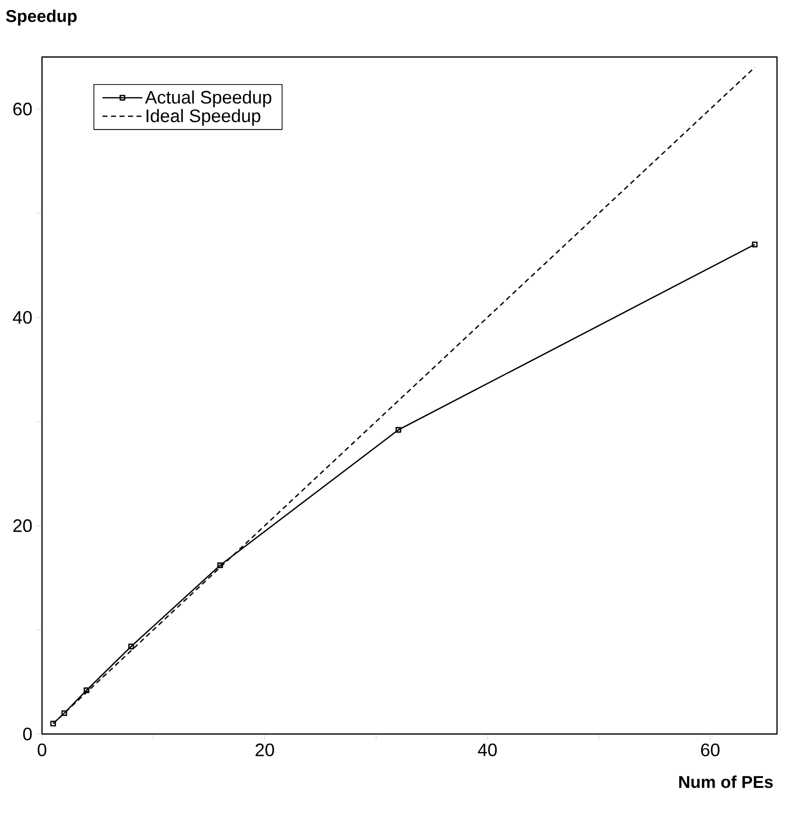 Image resolution: width=802 pixels, height=818 pixels. Describe the element at coordinates (487, 750) in the screenshot. I see `x-tick-label: 40` at that location.